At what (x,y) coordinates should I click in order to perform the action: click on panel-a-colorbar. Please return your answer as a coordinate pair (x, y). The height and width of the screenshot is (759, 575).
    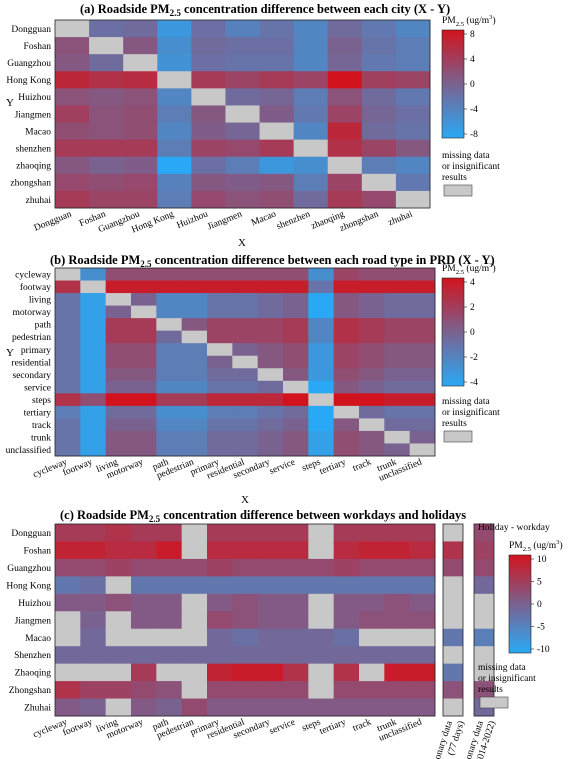
    Looking at the image, I should click on (453, 84).